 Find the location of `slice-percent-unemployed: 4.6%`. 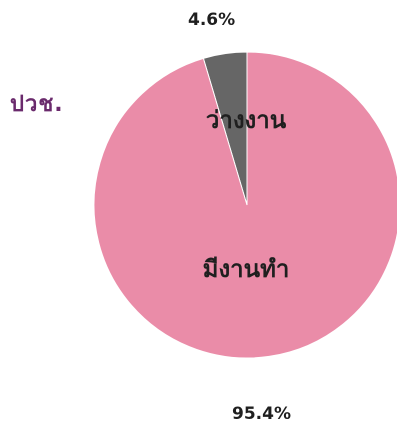

slice-percent-unemployed: 4.6% is located at coordinates (212, 20).